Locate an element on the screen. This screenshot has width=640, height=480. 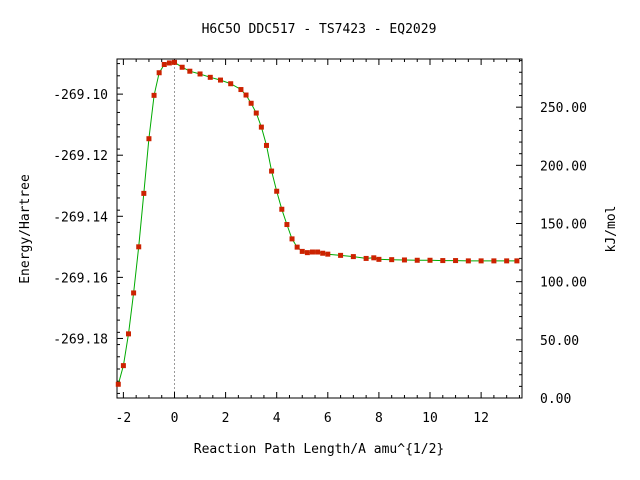
y-tick-label: -269.14 is located at coordinates (80, 217).